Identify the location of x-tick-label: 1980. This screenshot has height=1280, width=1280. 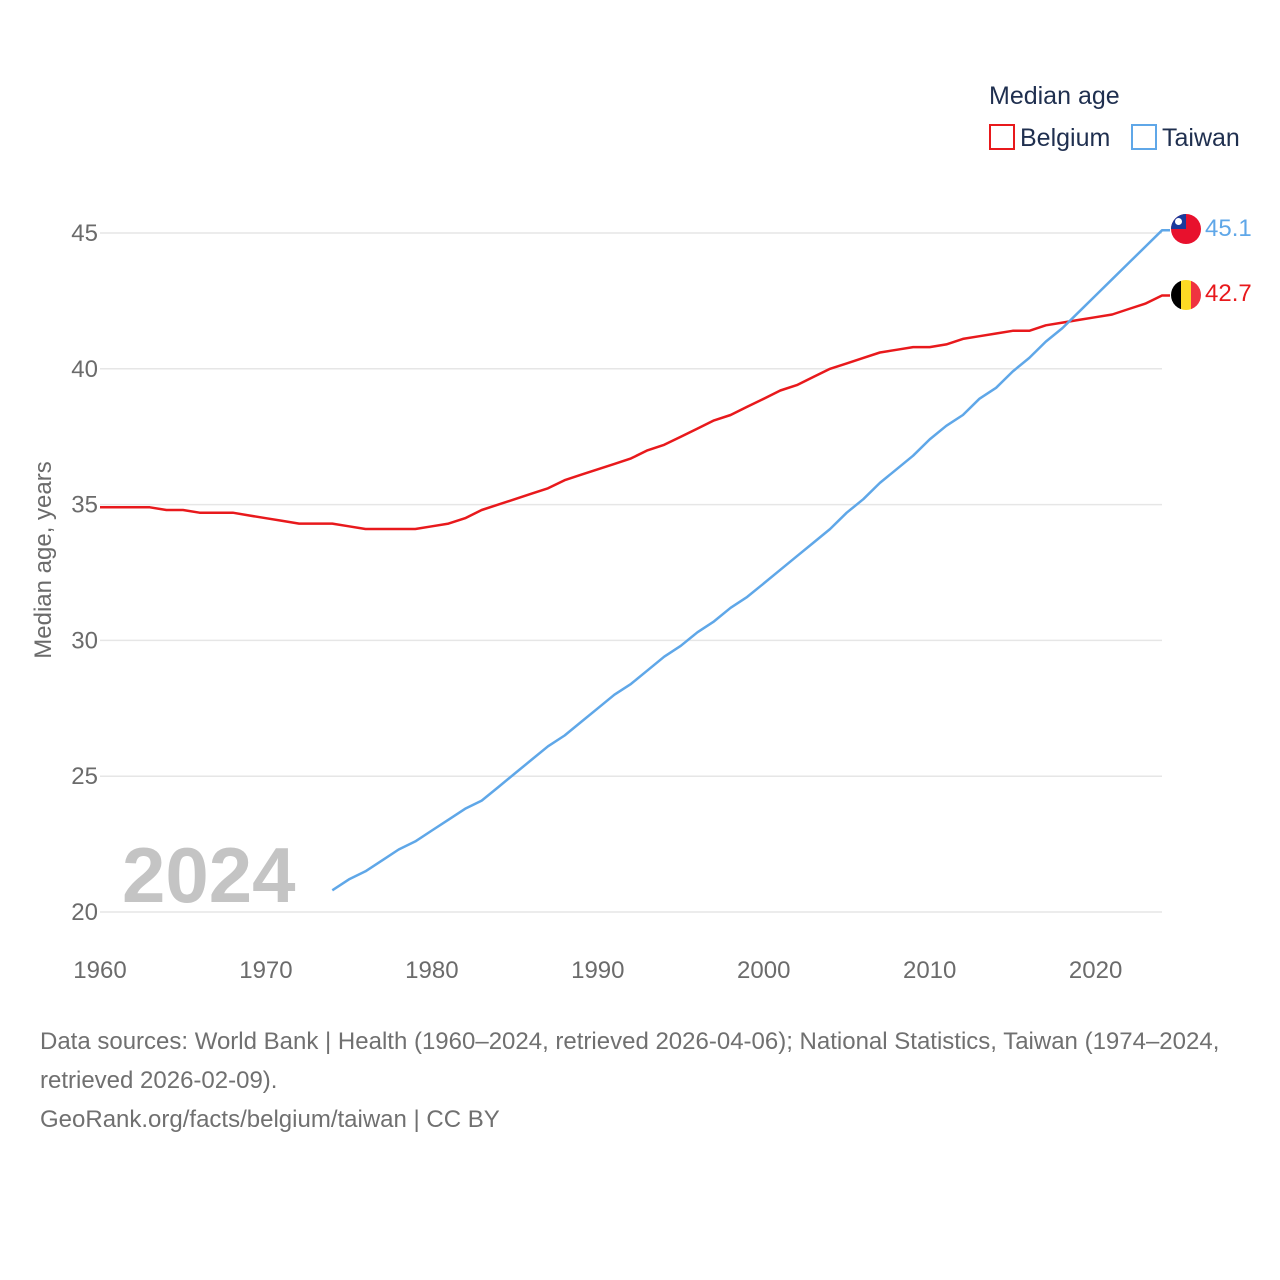
(431, 970).